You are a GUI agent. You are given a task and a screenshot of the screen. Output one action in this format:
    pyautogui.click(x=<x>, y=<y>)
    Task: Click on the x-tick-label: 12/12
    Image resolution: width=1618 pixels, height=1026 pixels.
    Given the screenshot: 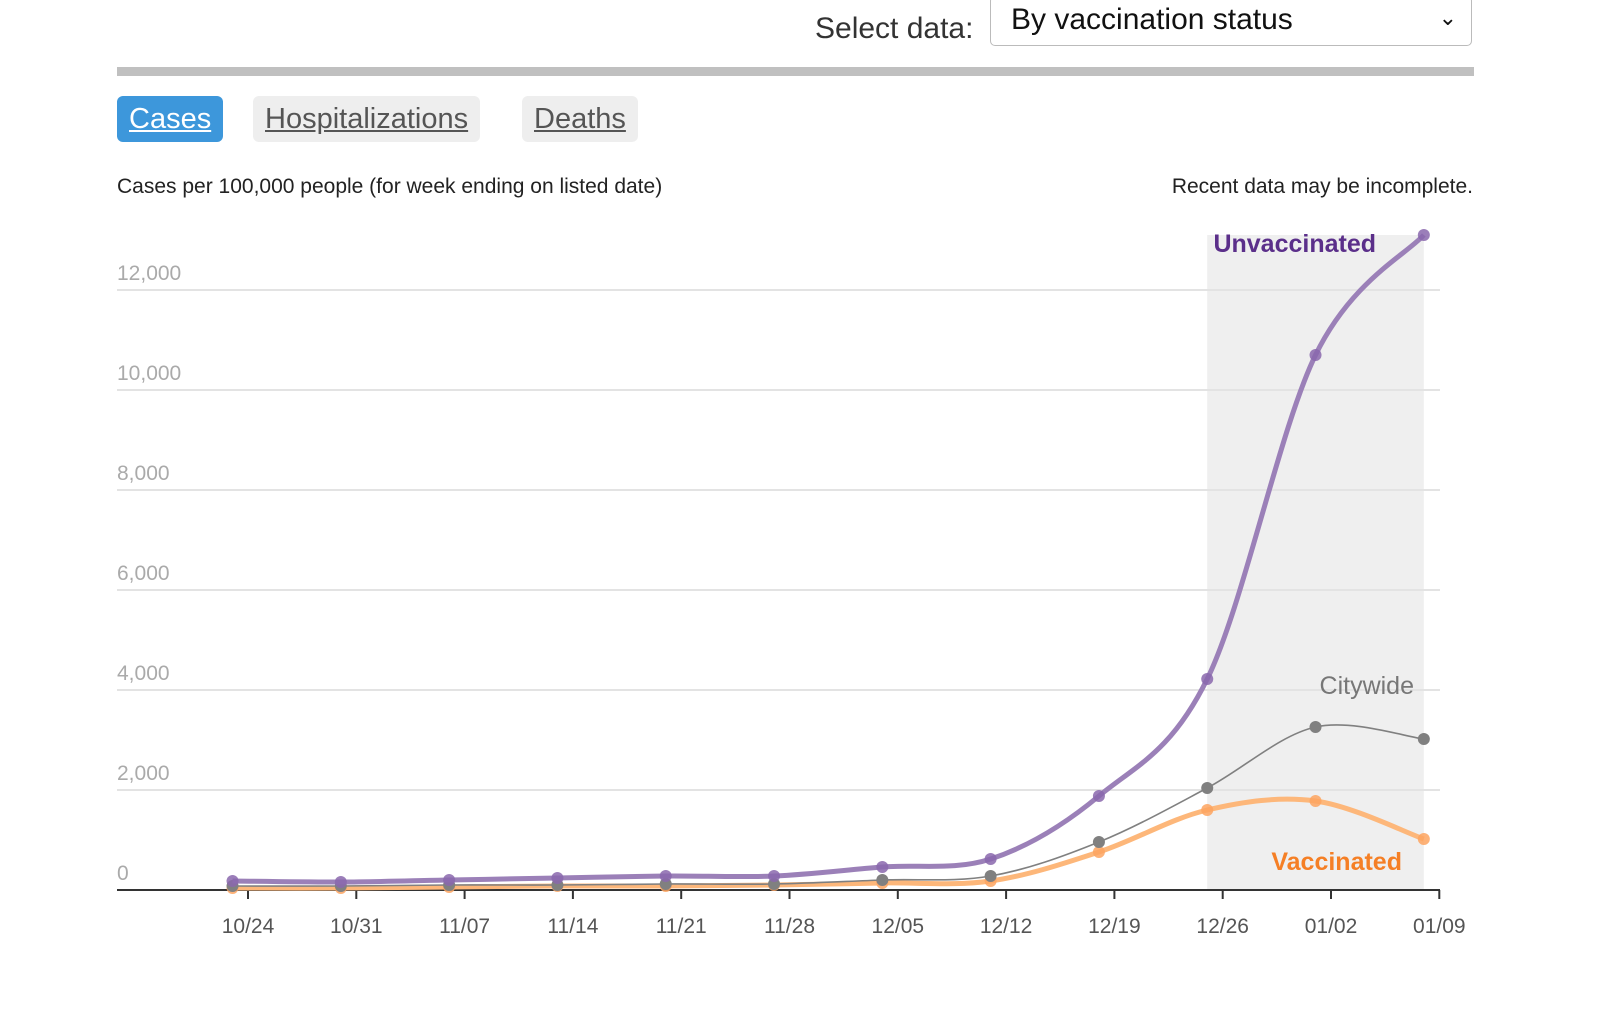 What is the action you would take?
    pyautogui.click(x=1006, y=926)
    